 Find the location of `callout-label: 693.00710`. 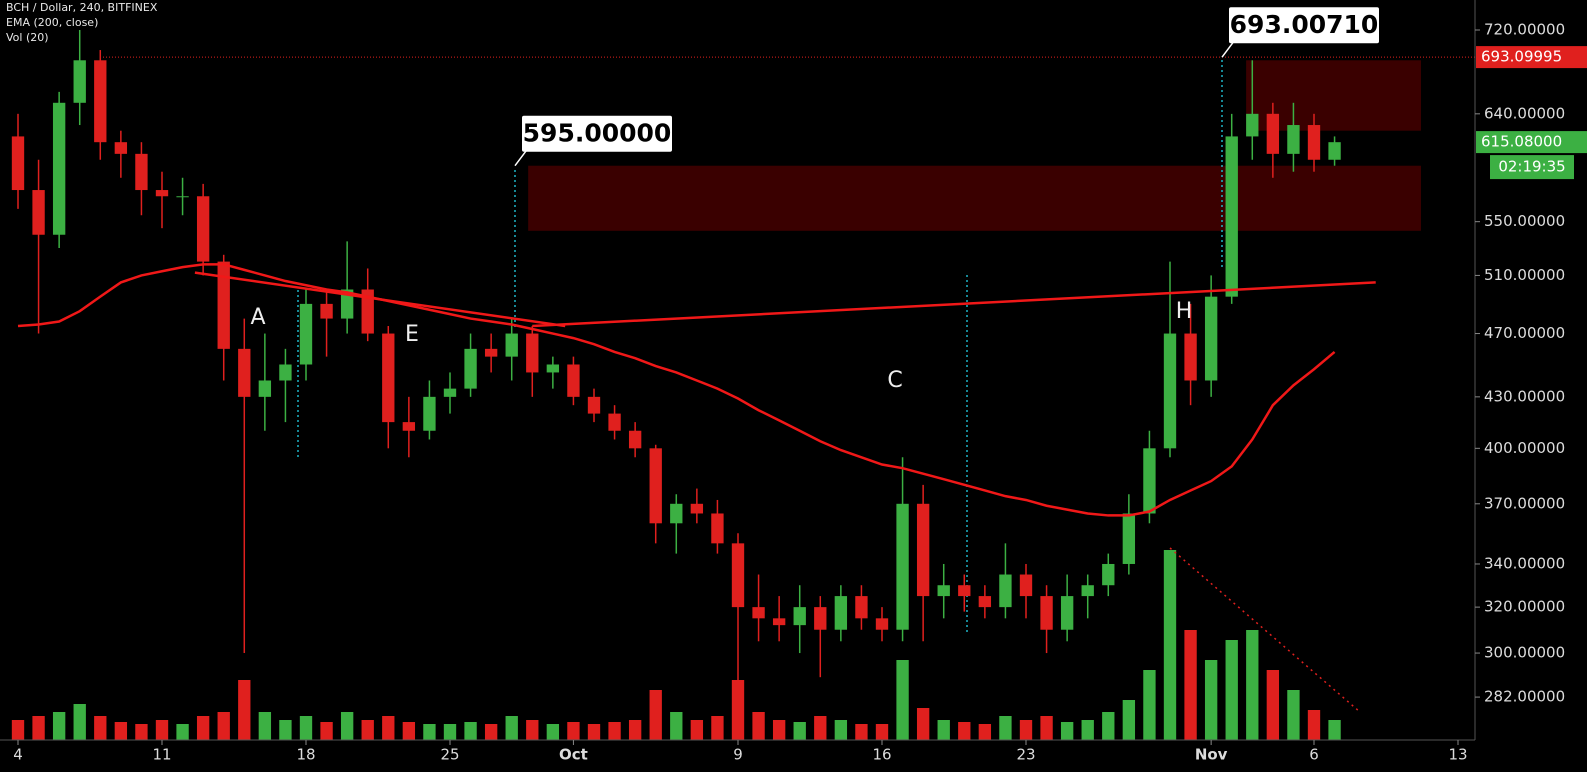

callout-label: 693.00710 is located at coordinates (1304, 24).